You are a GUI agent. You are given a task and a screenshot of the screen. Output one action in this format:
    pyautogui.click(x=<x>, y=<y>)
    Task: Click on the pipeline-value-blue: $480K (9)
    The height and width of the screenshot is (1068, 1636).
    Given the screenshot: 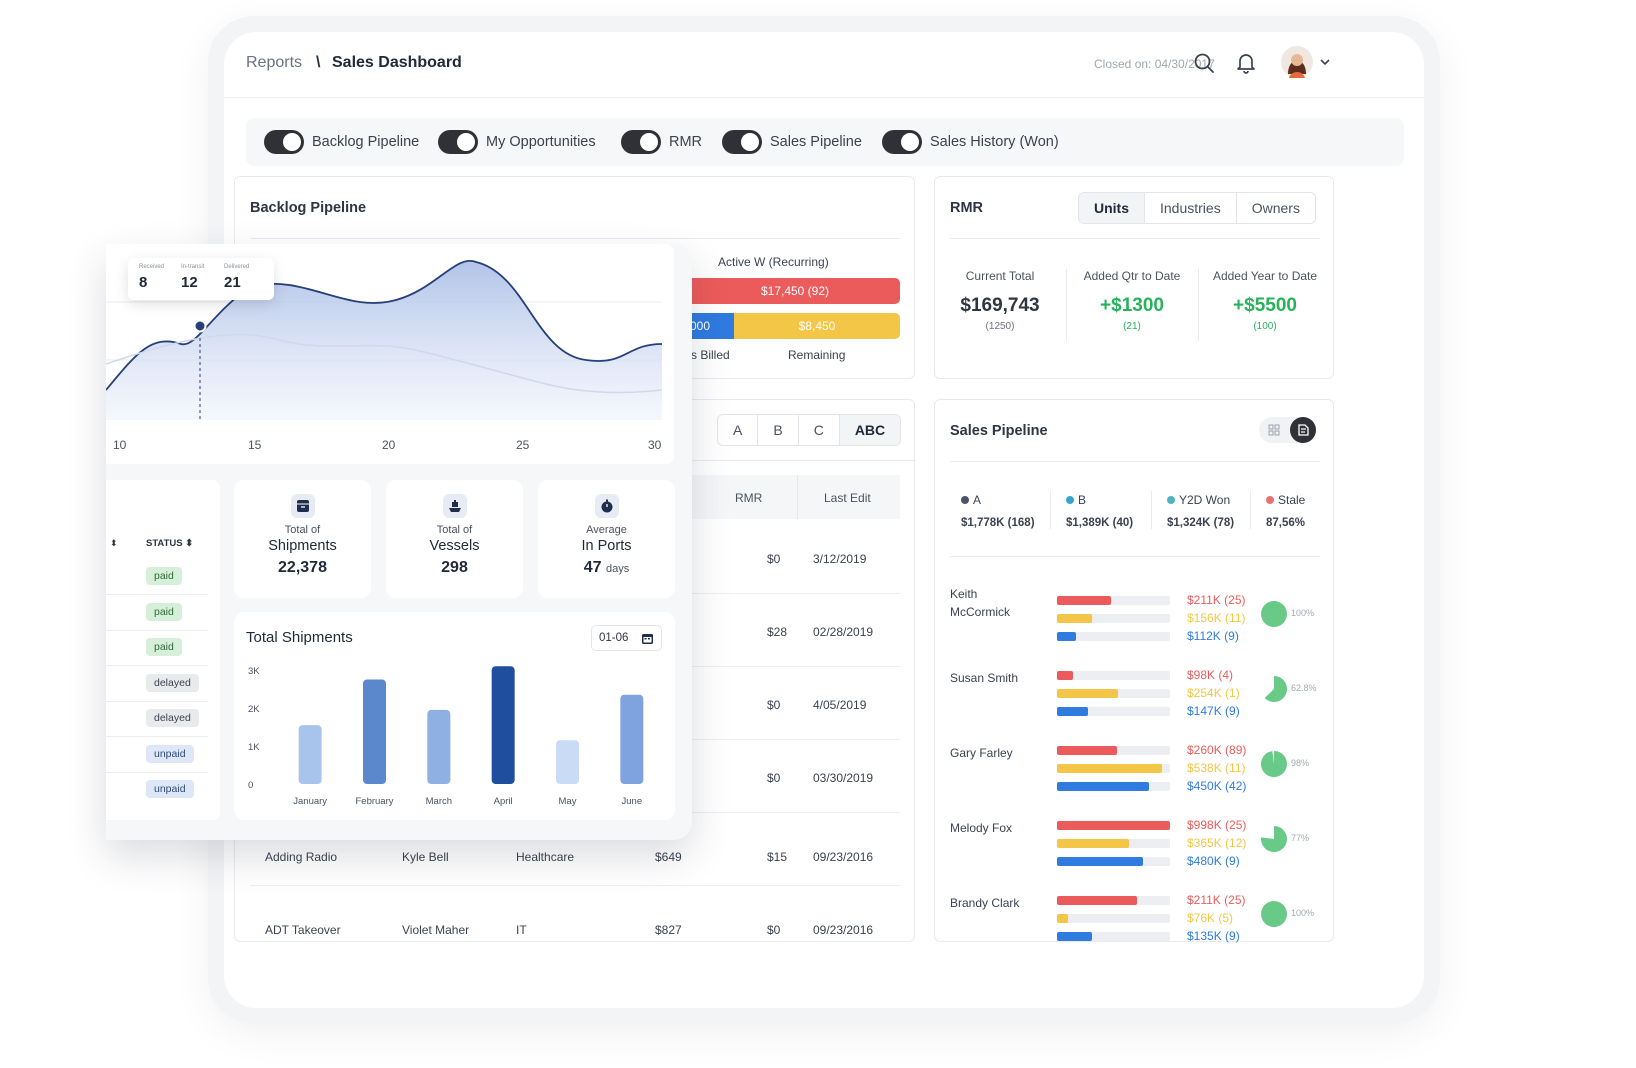 What is the action you would take?
    pyautogui.click(x=1213, y=861)
    